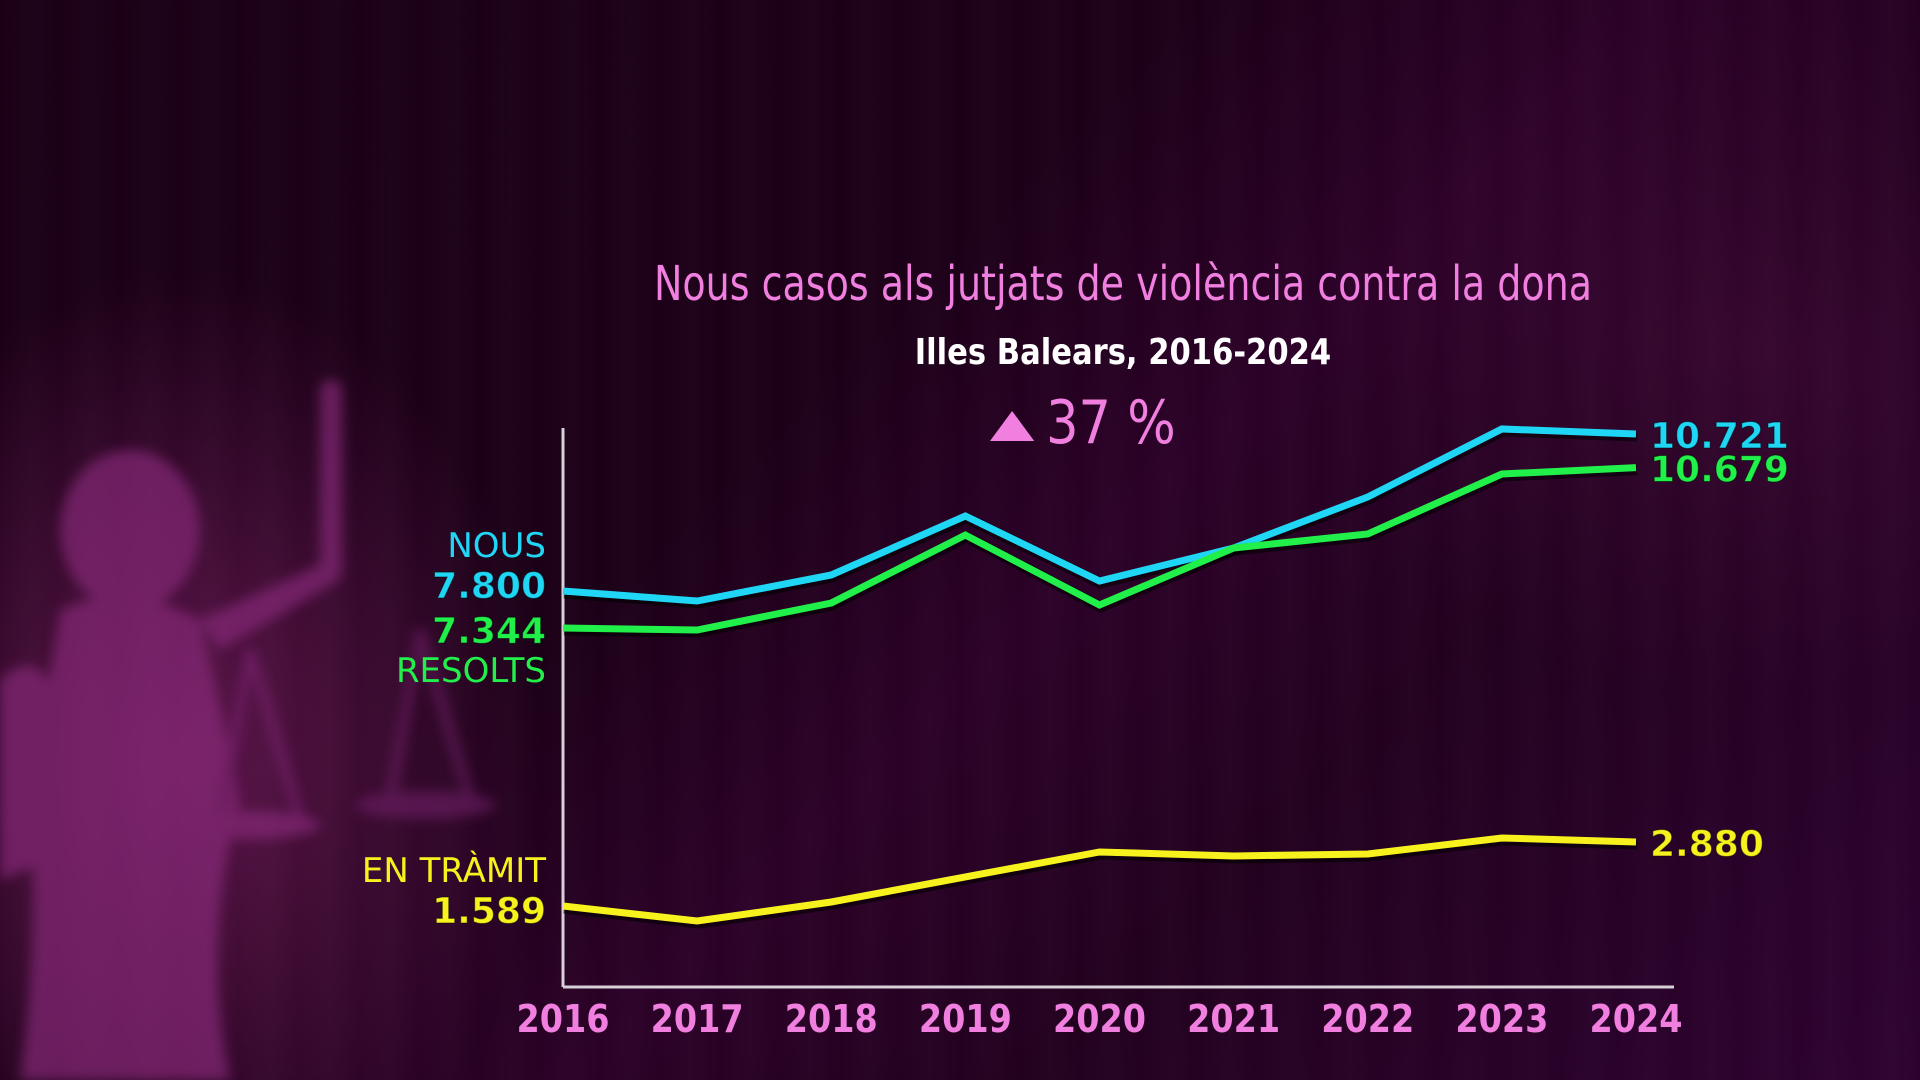 The image size is (1920, 1080). I want to click on series-nous, so click(1100, 517).